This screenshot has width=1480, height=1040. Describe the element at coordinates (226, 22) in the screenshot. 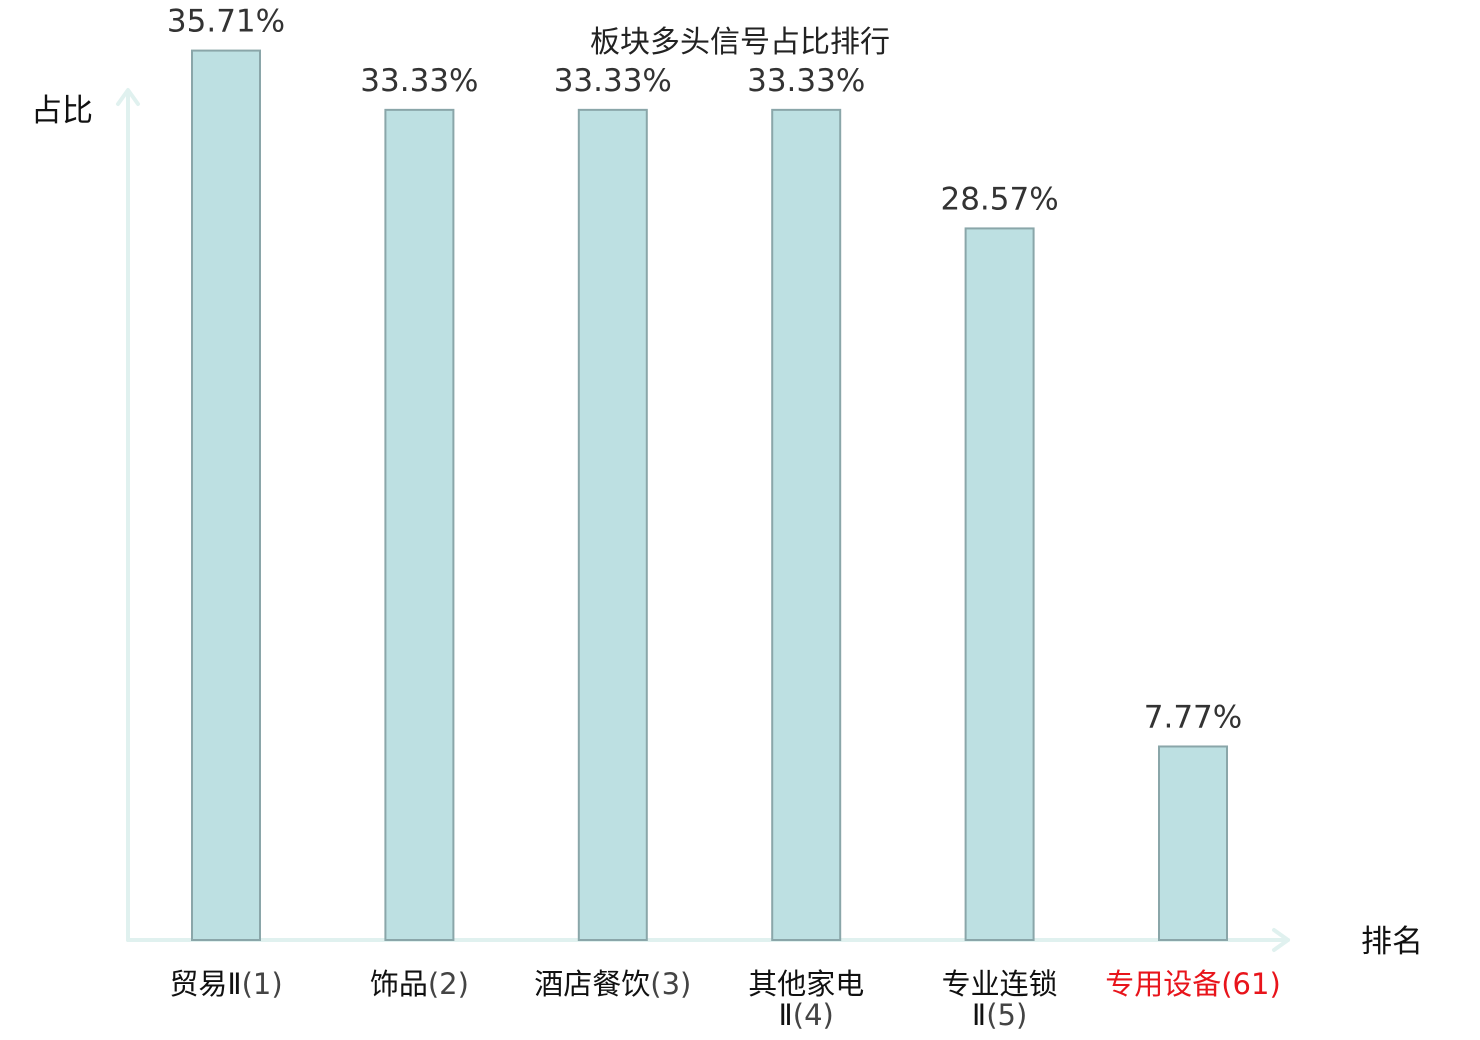

I see `data-label: 35.71%` at that location.